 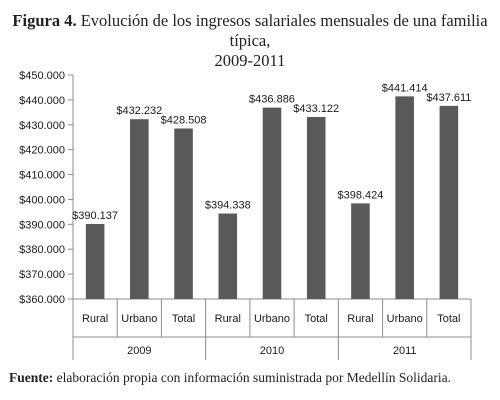 What do you see at coordinates (405, 88) in the screenshot?
I see `data-label: $441.414` at bounding box center [405, 88].